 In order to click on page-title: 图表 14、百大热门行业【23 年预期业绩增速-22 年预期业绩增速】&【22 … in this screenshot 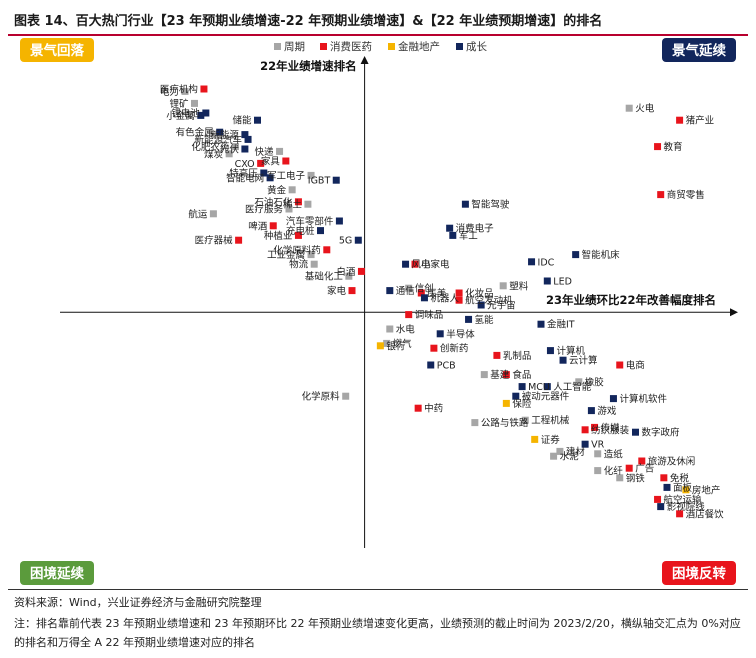, I will do `click(308, 21)`.